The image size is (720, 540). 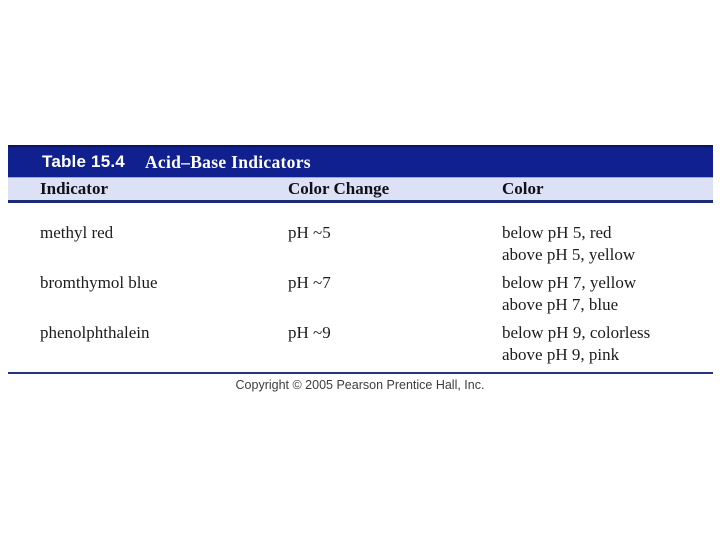 I want to click on cell-indicator: methyl red, so click(x=77, y=232).